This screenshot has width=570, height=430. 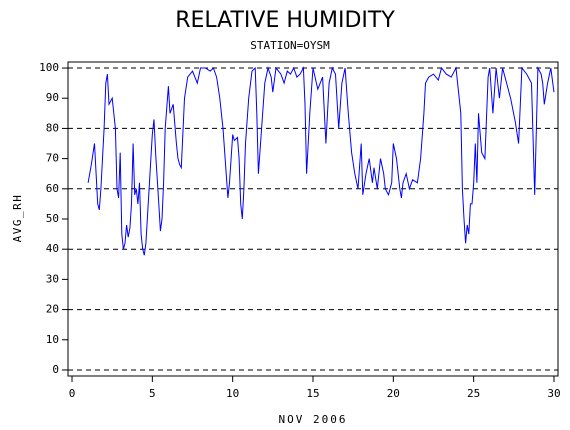 I want to click on x-tick-label: 0, so click(x=72, y=393).